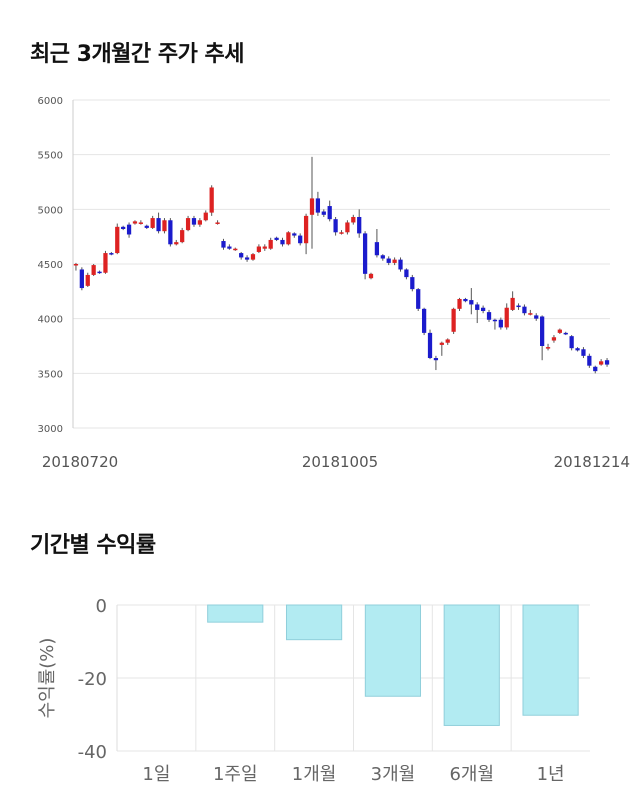 Image resolution: width=640 pixels, height=810 pixels. What do you see at coordinates (101, 606) in the screenshot?
I see `bar-y-tick-label: 0` at bounding box center [101, 606].